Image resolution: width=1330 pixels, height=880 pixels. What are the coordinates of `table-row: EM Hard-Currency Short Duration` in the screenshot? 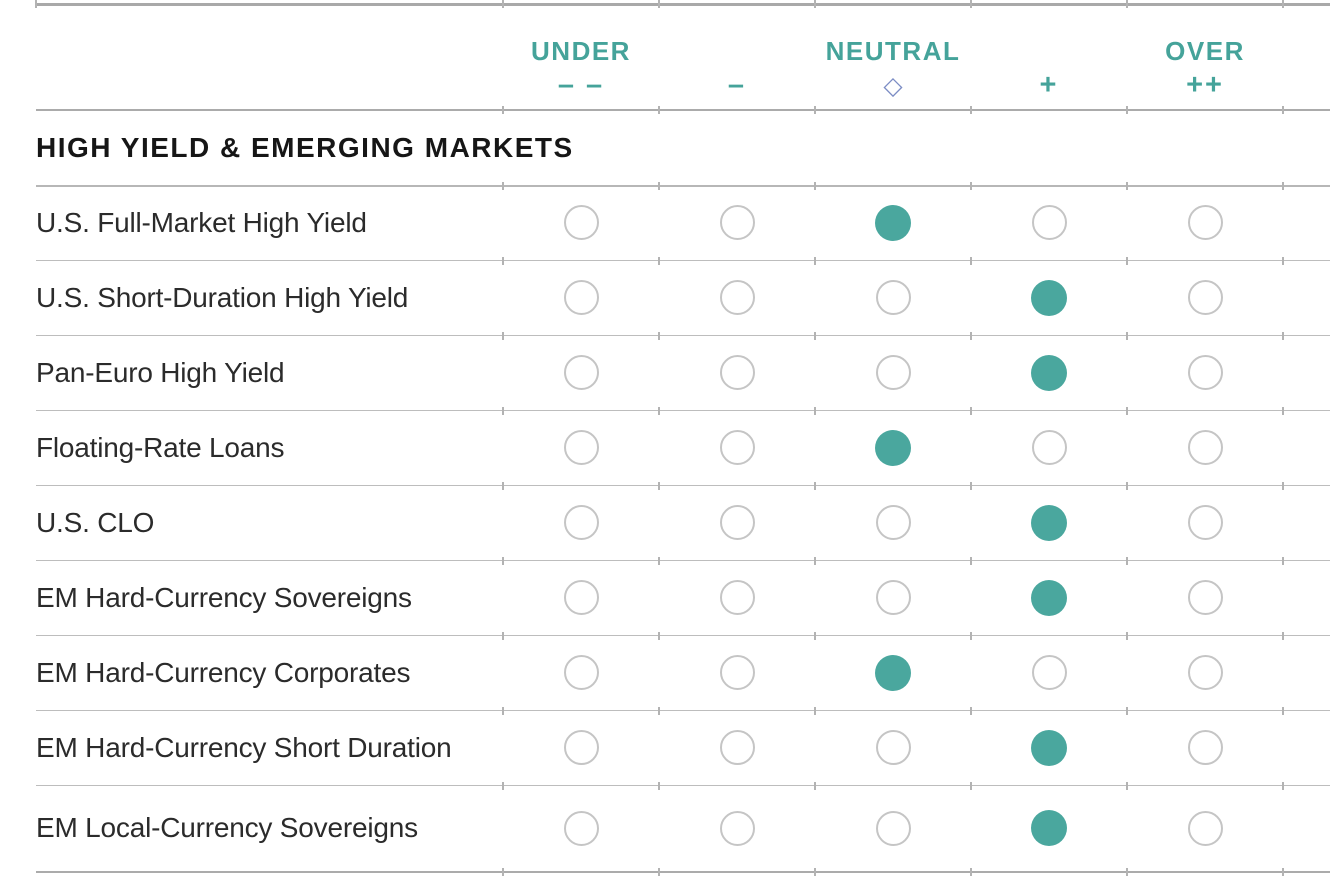 It's located at (665, 747).